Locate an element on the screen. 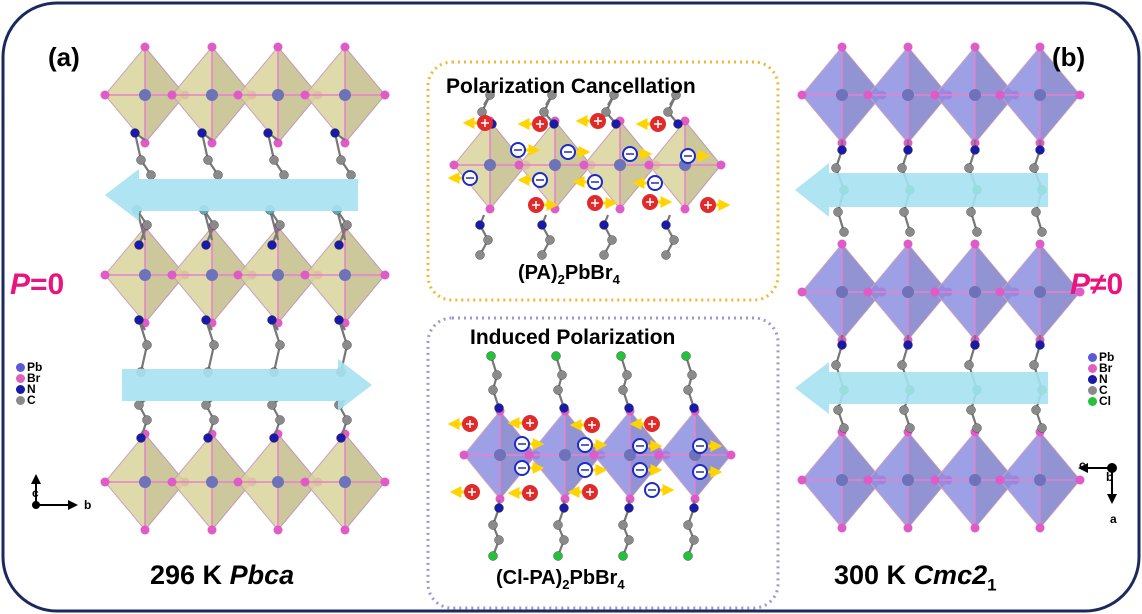 Image resolution: width=1142 pixels, height=614 pixels. formula-subscript: 2 is located at coordinates (566, 584).